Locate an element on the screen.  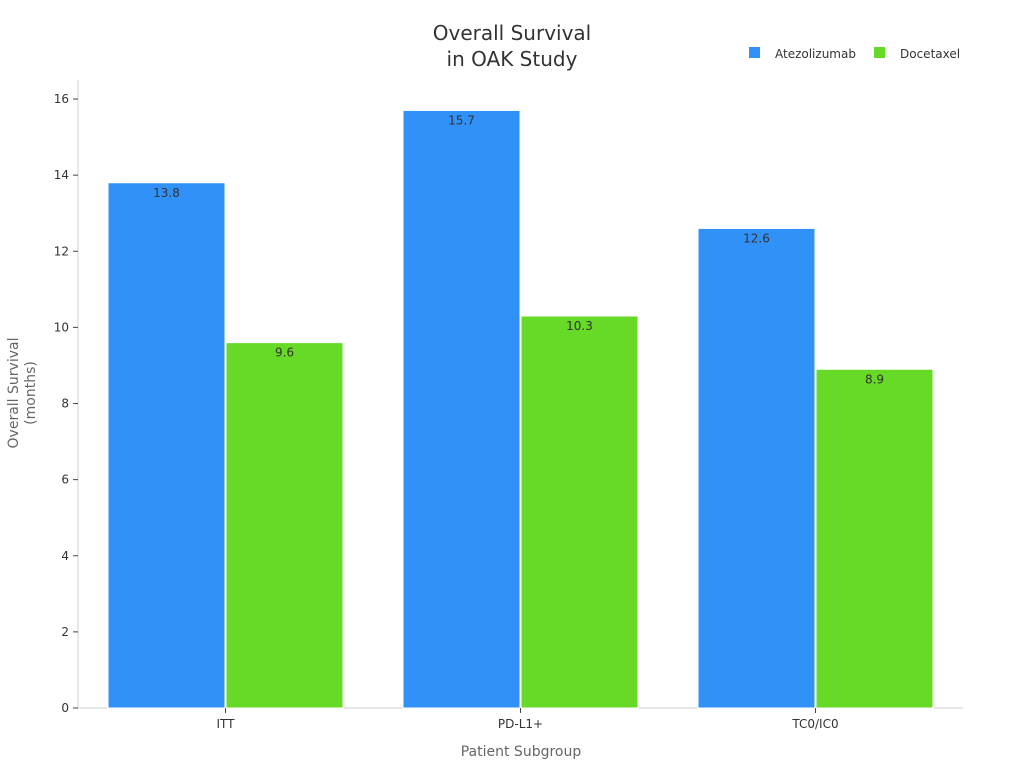
chart-title-line-1: Overall Survival is located at coordinates (512, 33).